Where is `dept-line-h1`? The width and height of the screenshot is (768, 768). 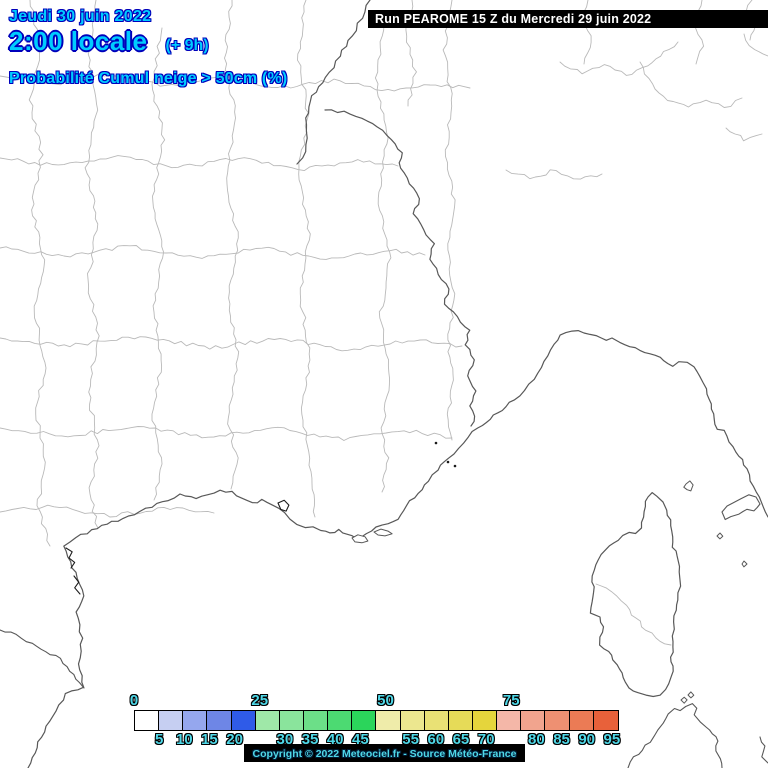 dept-line-h1 is located at coordinates (235, 83).